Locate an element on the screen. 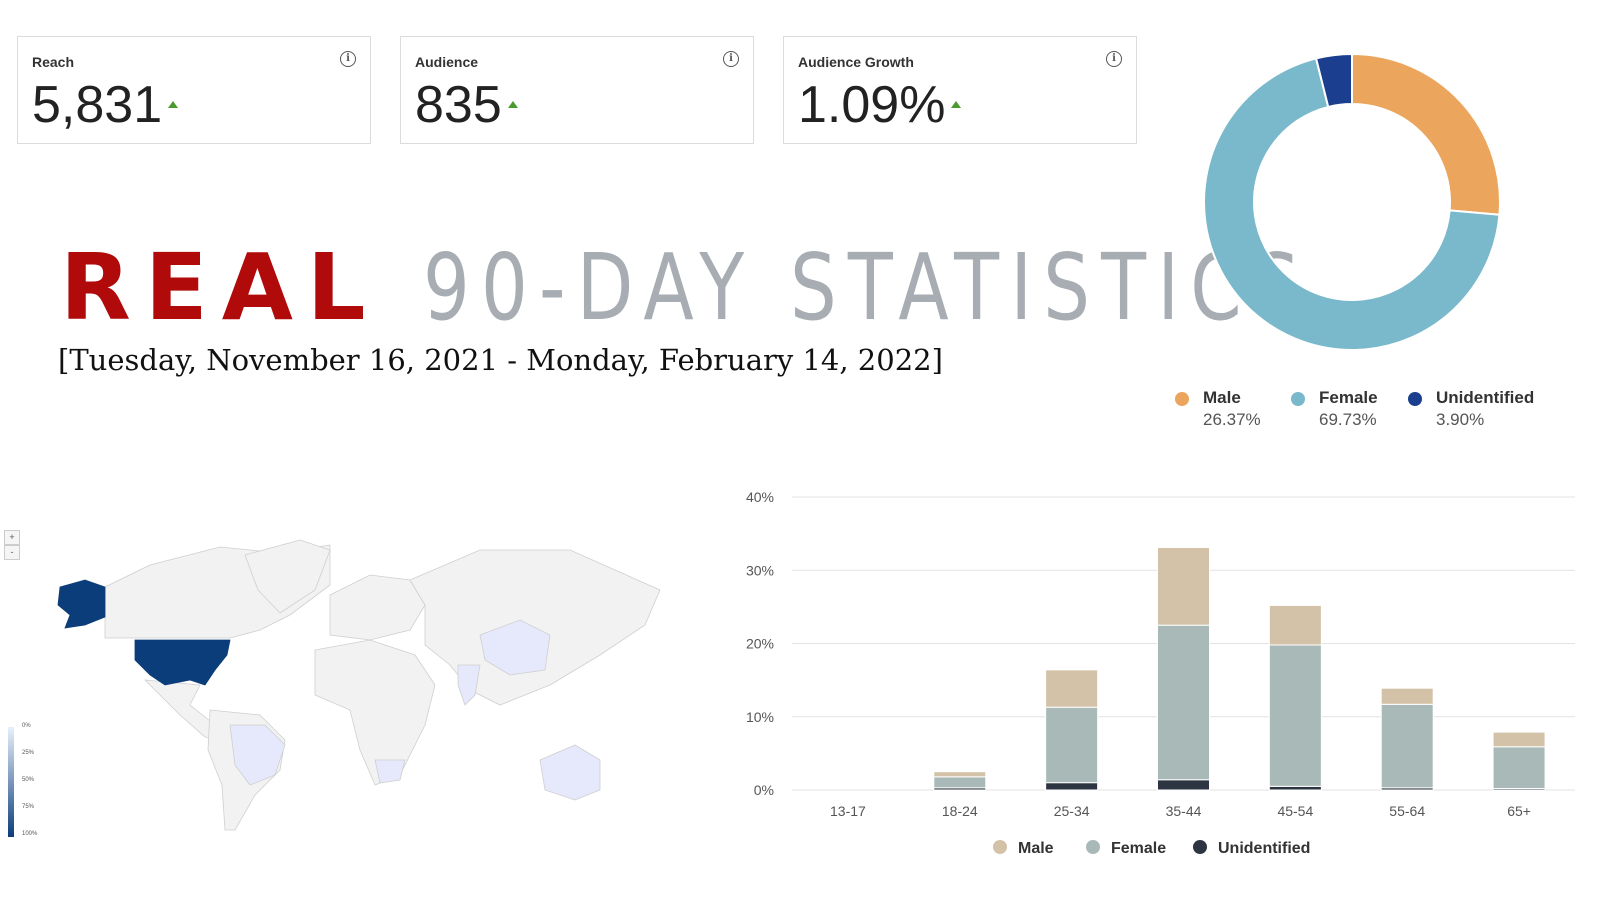  map-zoom-out-button: - is located at coordinates (12, 552).